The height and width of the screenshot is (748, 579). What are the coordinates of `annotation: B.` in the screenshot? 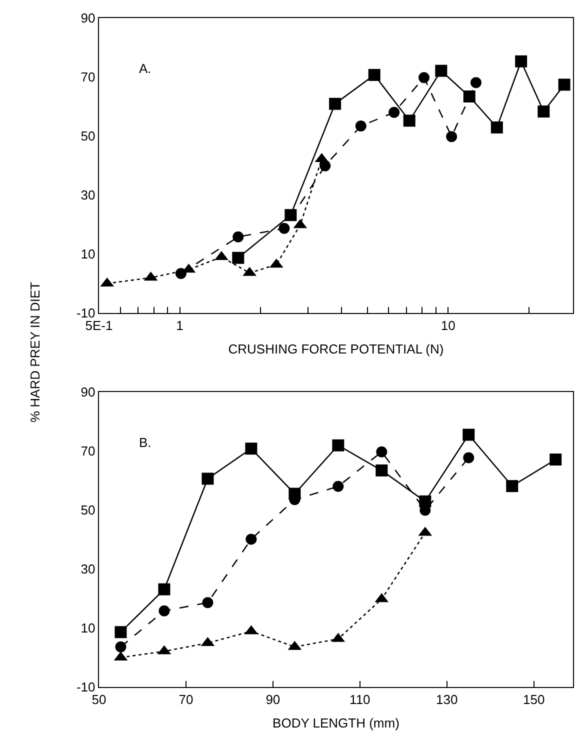 It's located at (145, 442).